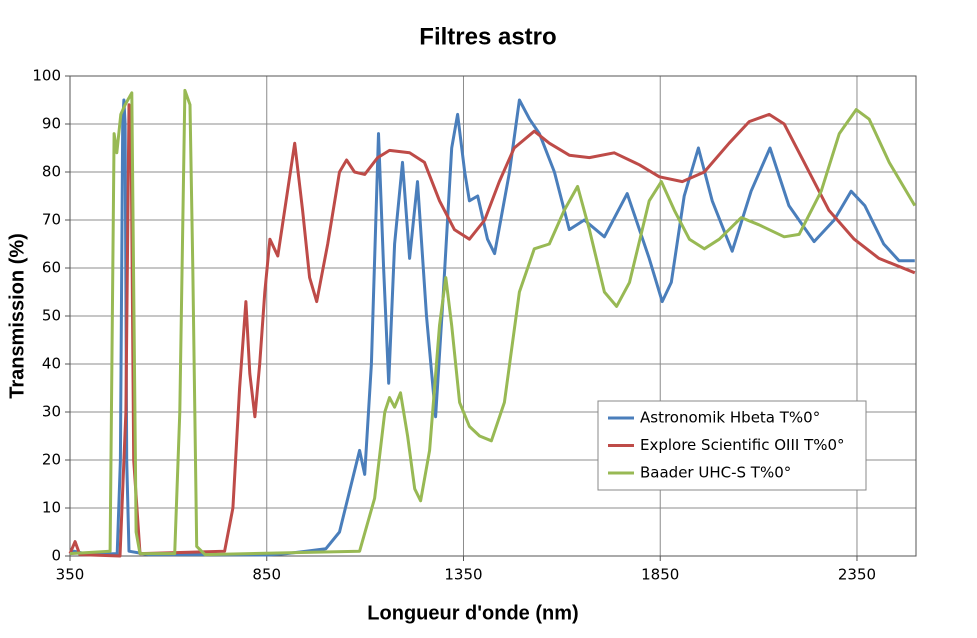 This screenshot has width=977, height=638. I want to click on y-tick-label: 90, so click(51, 124).